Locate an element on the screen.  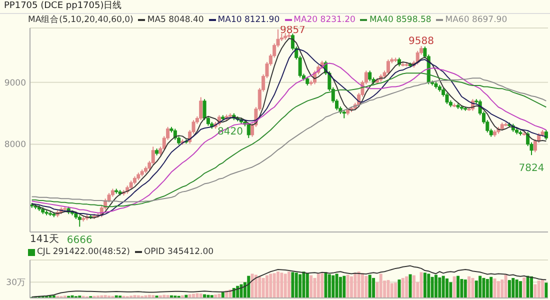
chart-title: PP1705 (DCE pp1705)日线 is located at coordinates (275, 7).